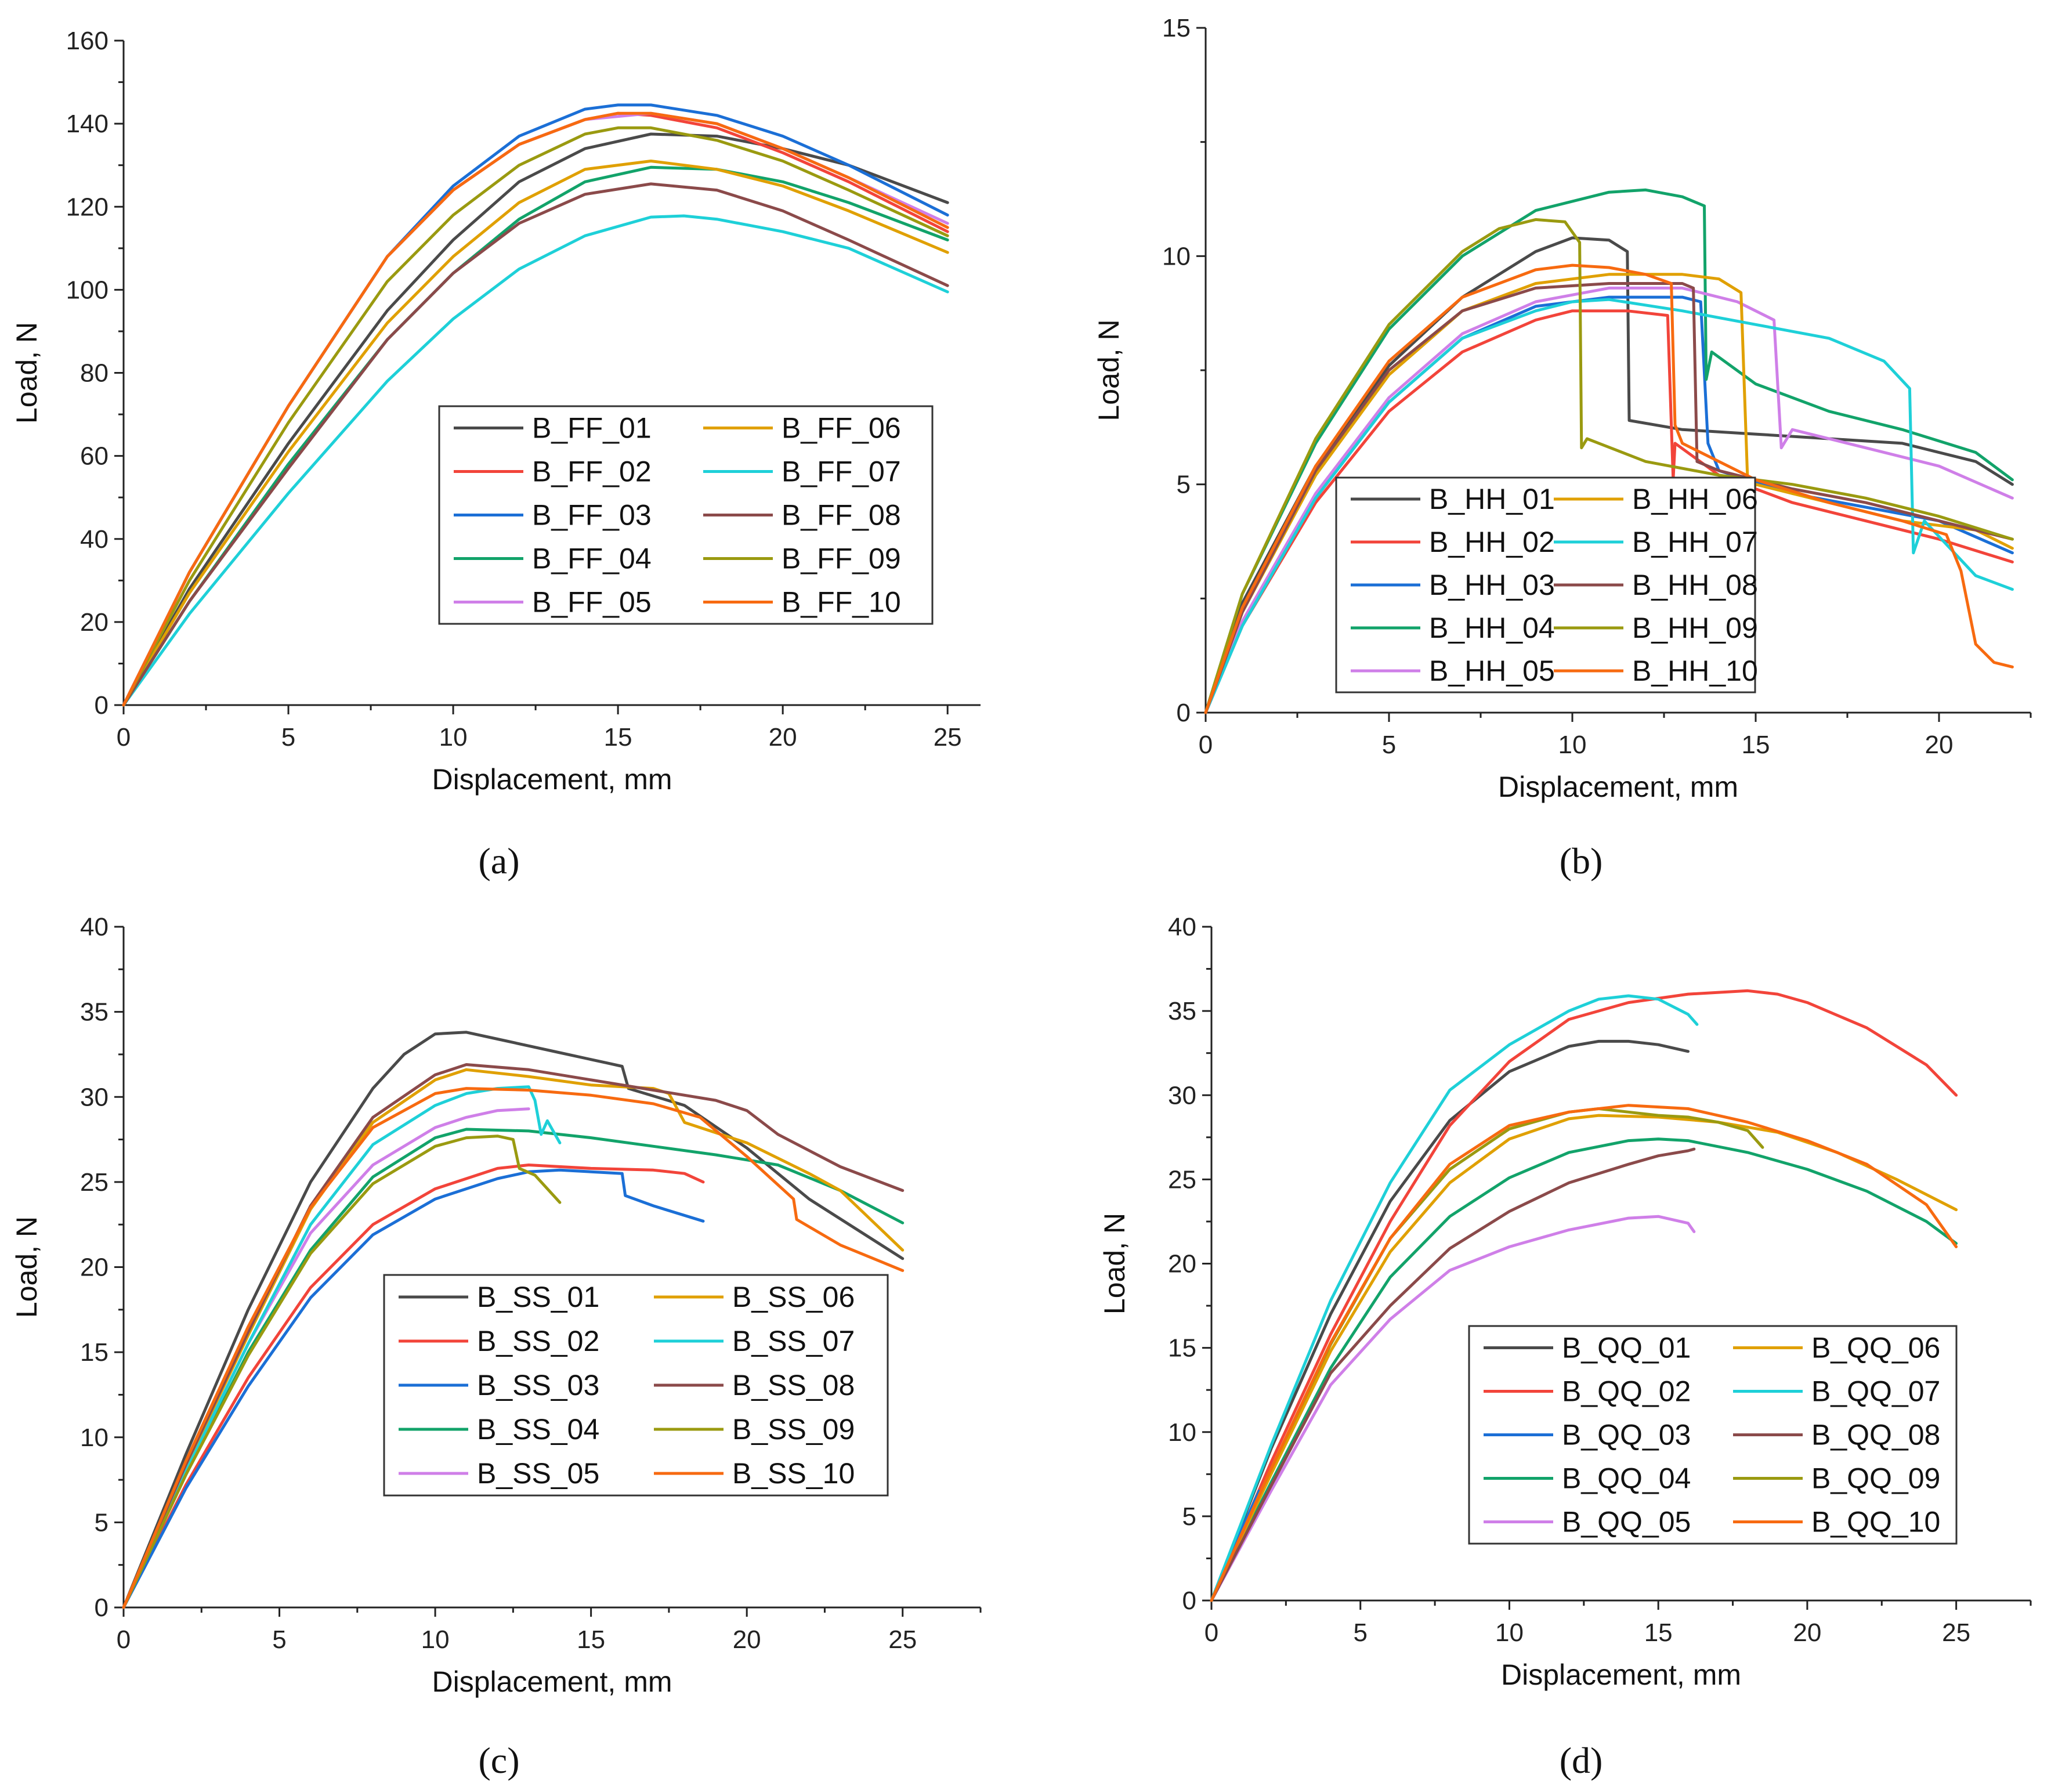  I want to click on legend-label: B_HH_08, so click(1695, 585).